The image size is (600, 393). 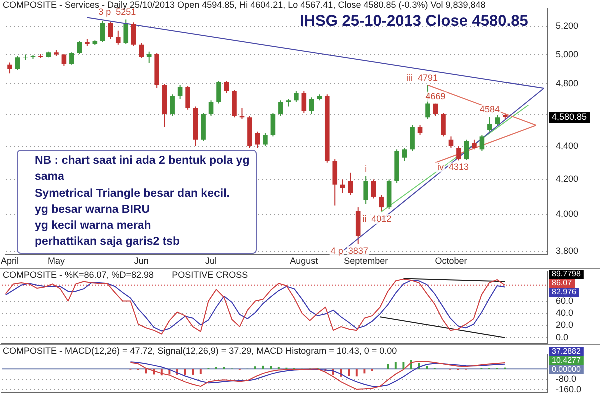 What do you see at coordinates (126, 12) in the screenshot?
I see `annotation: 5251` at bounding box center [126, 12].